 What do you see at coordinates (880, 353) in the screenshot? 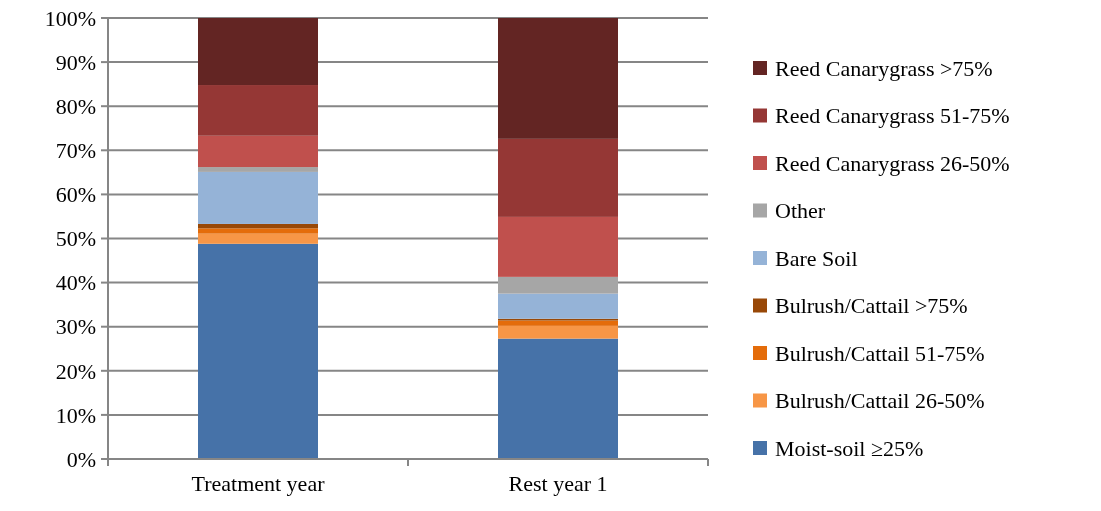
I see `legend-label: Bulrush/Cattail 51-75%` at bounding box center [880, 353].